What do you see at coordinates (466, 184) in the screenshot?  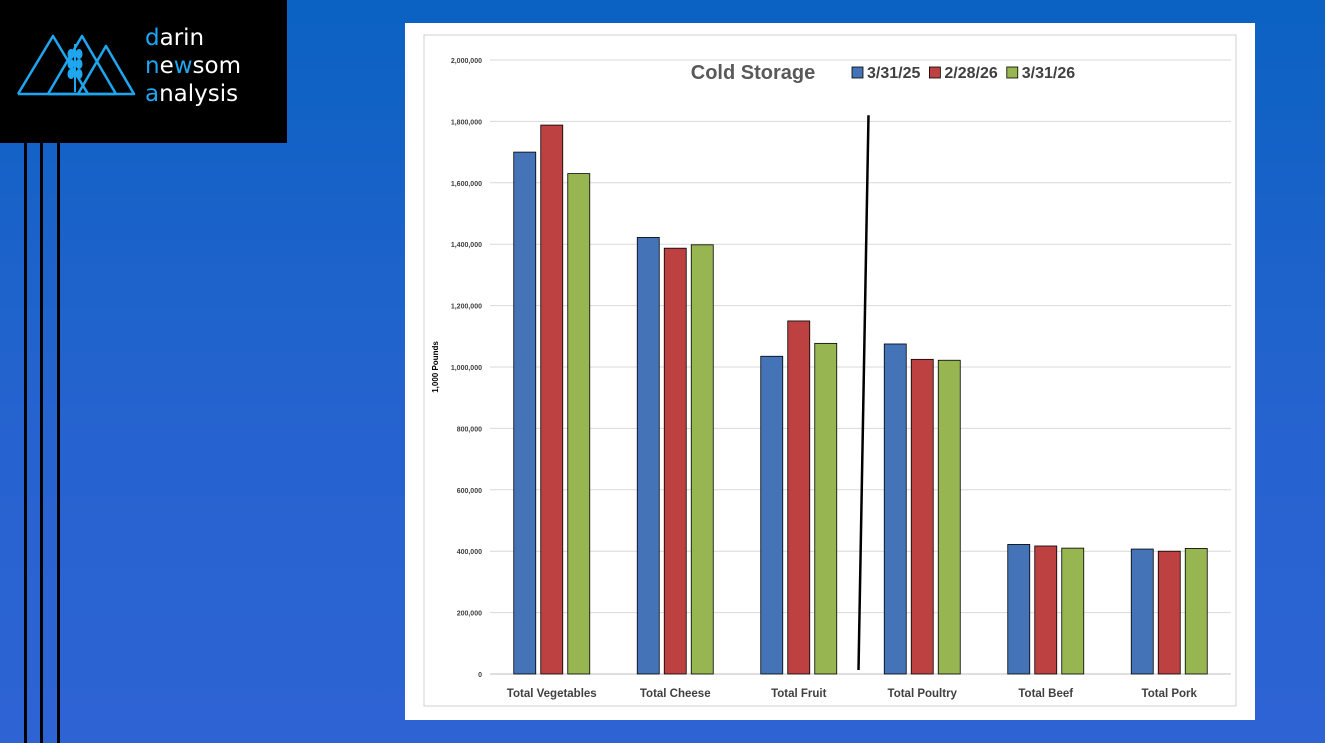 I see `y-tick-label: 1,600,000` at bounding box center [466, 184].